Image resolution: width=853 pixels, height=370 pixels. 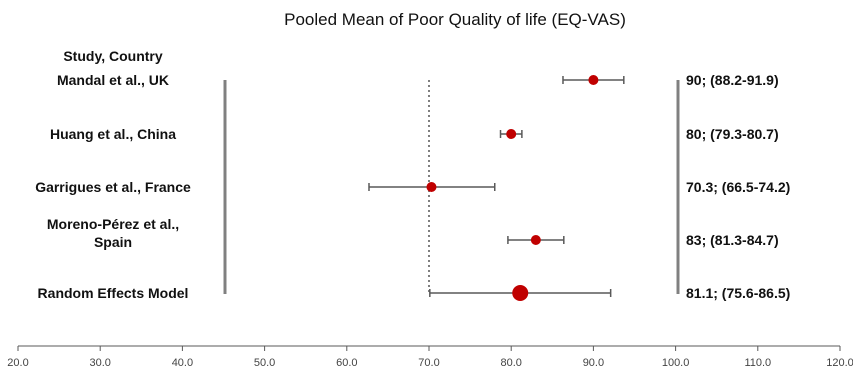 What do you see at coordinates (264, 363) in the screenshot?
I see `x-tick-label: 50.0` at bounding box center [264, 363].